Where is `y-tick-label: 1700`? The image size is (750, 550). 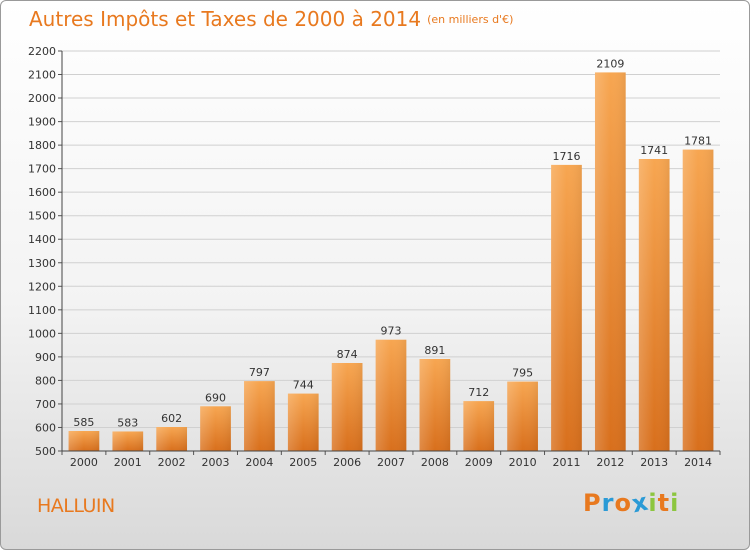
y-tick-label: 1700 is located at coordinates (42, 169).